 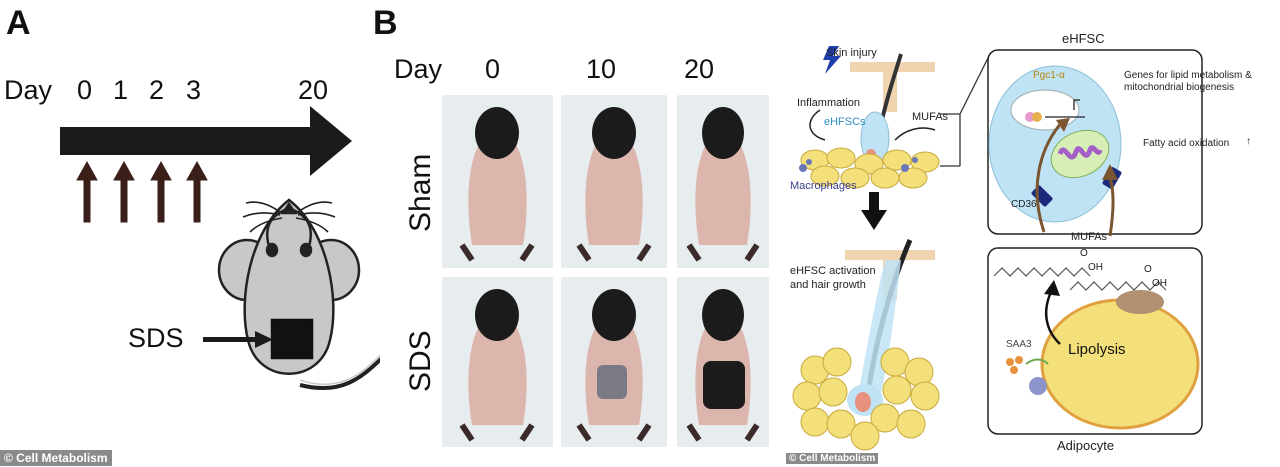 I want to click on panel-a-day-20: 20, so click(x=313, y=90).